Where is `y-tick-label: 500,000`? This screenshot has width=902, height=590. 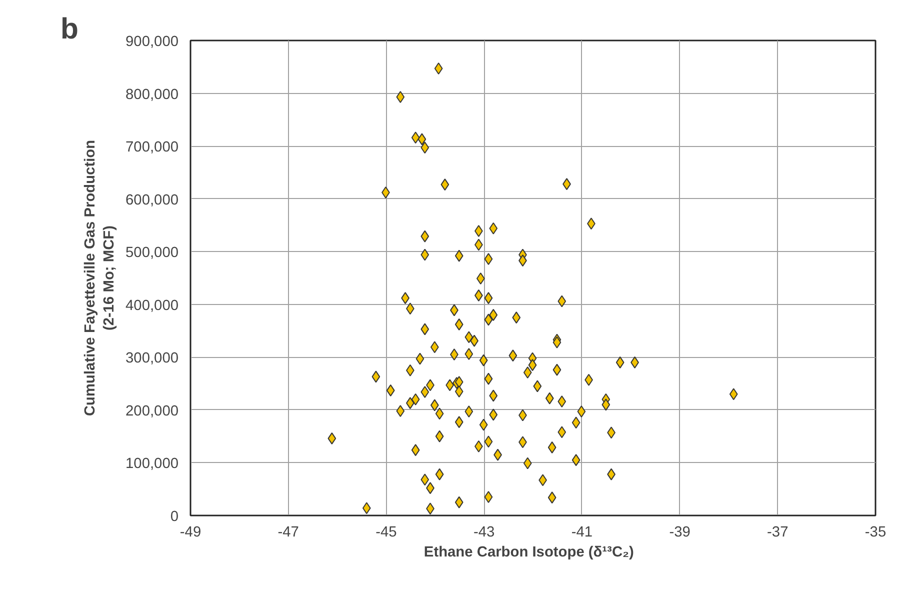
y-tick-label: 500,000 is located at coordinates (152, 253).